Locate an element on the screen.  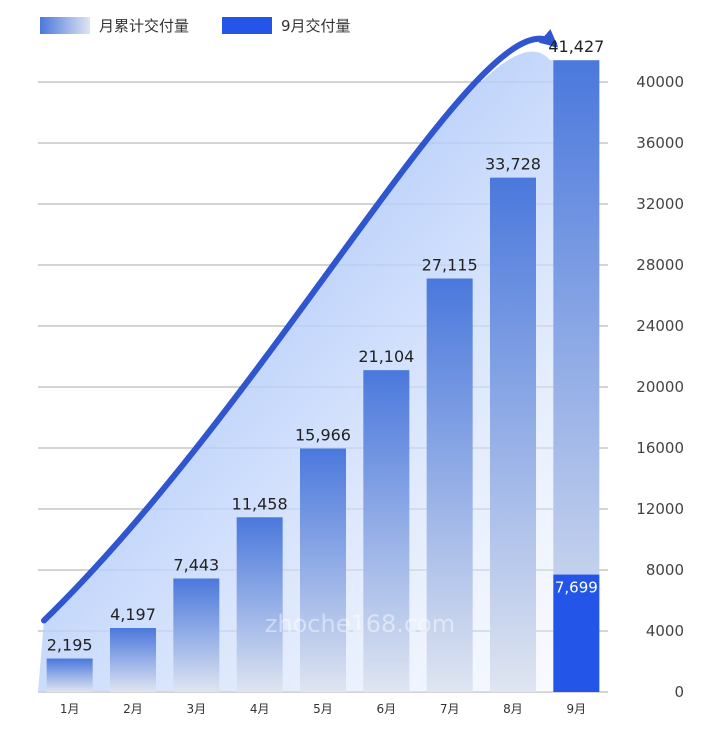
bar-september is located at coordinates (576, 633).